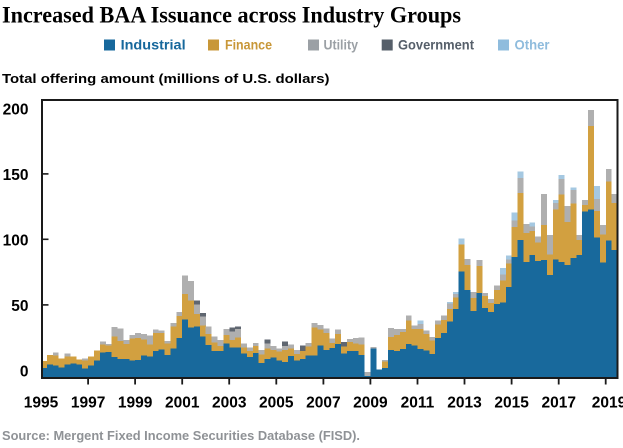 The height and width of the screenshot is (448, 623). Describe the element at coordinates (436, 45) in the screenshot. I see `svg-text: Government` at that location.